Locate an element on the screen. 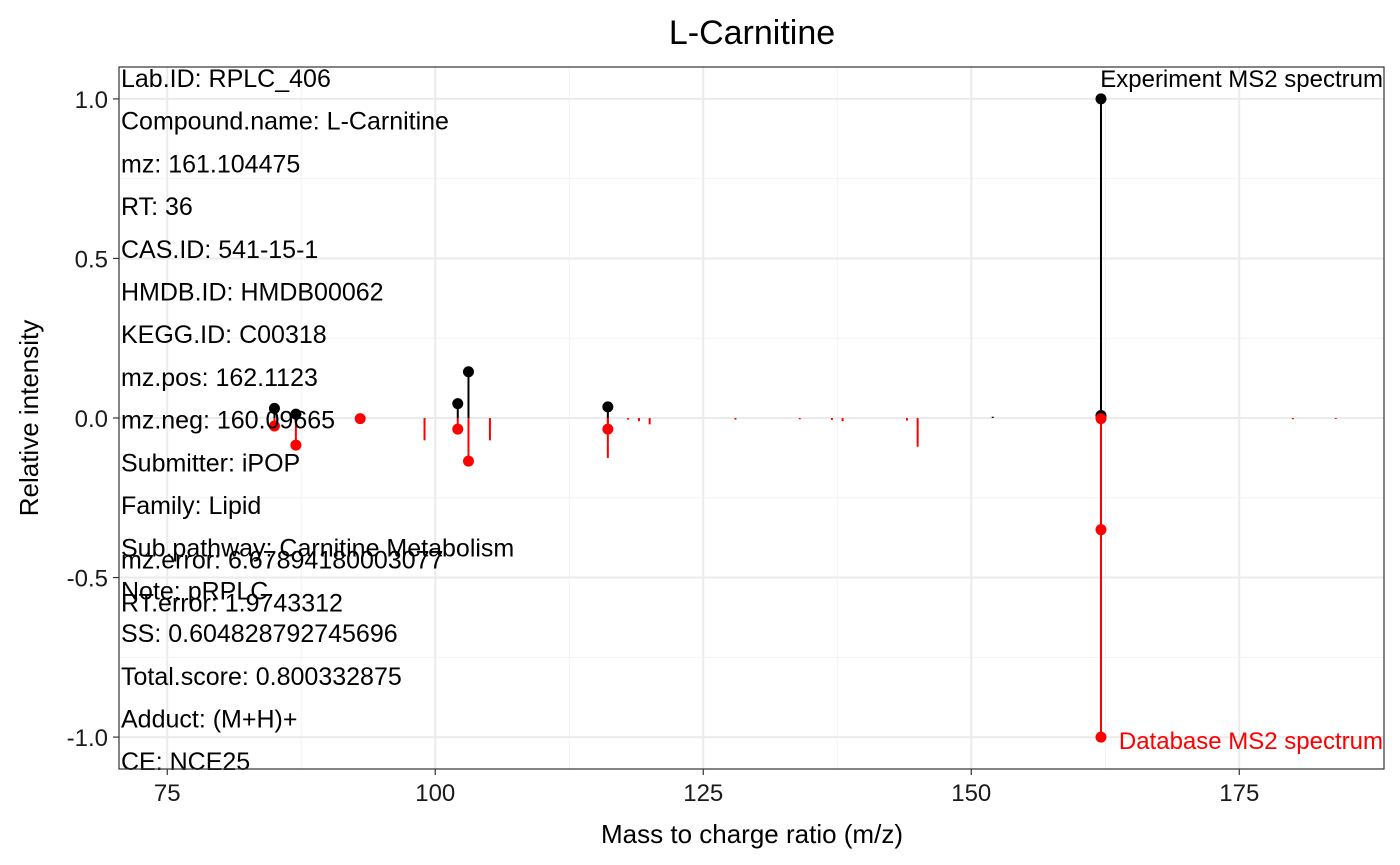 The width and height of the screenshot is (1400, 865). chart-title: L-Carnitine is located at coordinates (752, 33).